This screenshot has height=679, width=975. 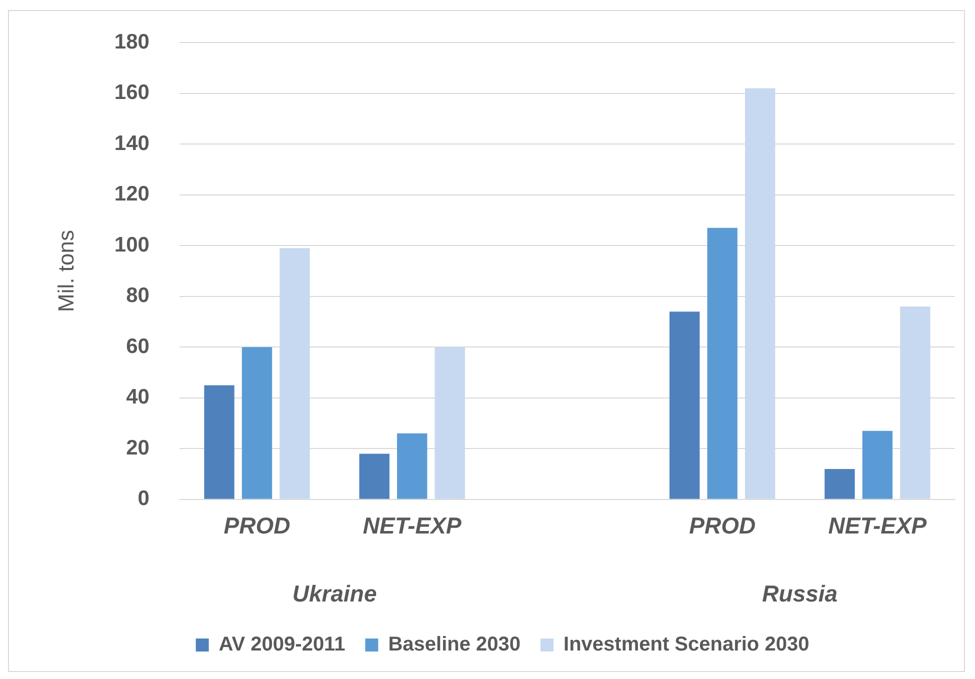 What do you see at coordinates (132, 244) in the screenshot?
I see `y-tick-label: 100` at bounding box center [132, 244].